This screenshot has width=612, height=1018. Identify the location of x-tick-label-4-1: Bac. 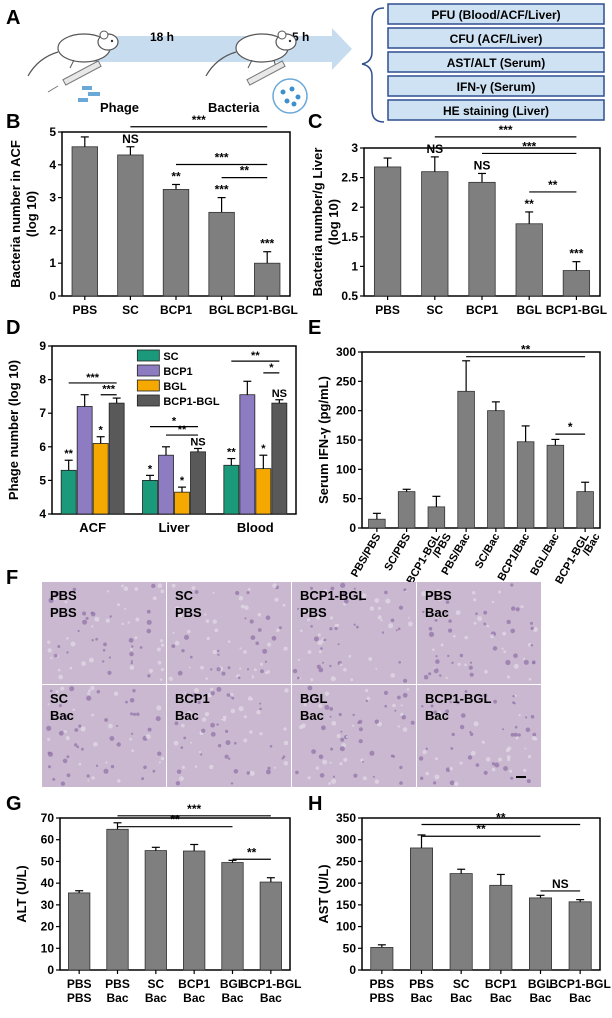
(232, 998).